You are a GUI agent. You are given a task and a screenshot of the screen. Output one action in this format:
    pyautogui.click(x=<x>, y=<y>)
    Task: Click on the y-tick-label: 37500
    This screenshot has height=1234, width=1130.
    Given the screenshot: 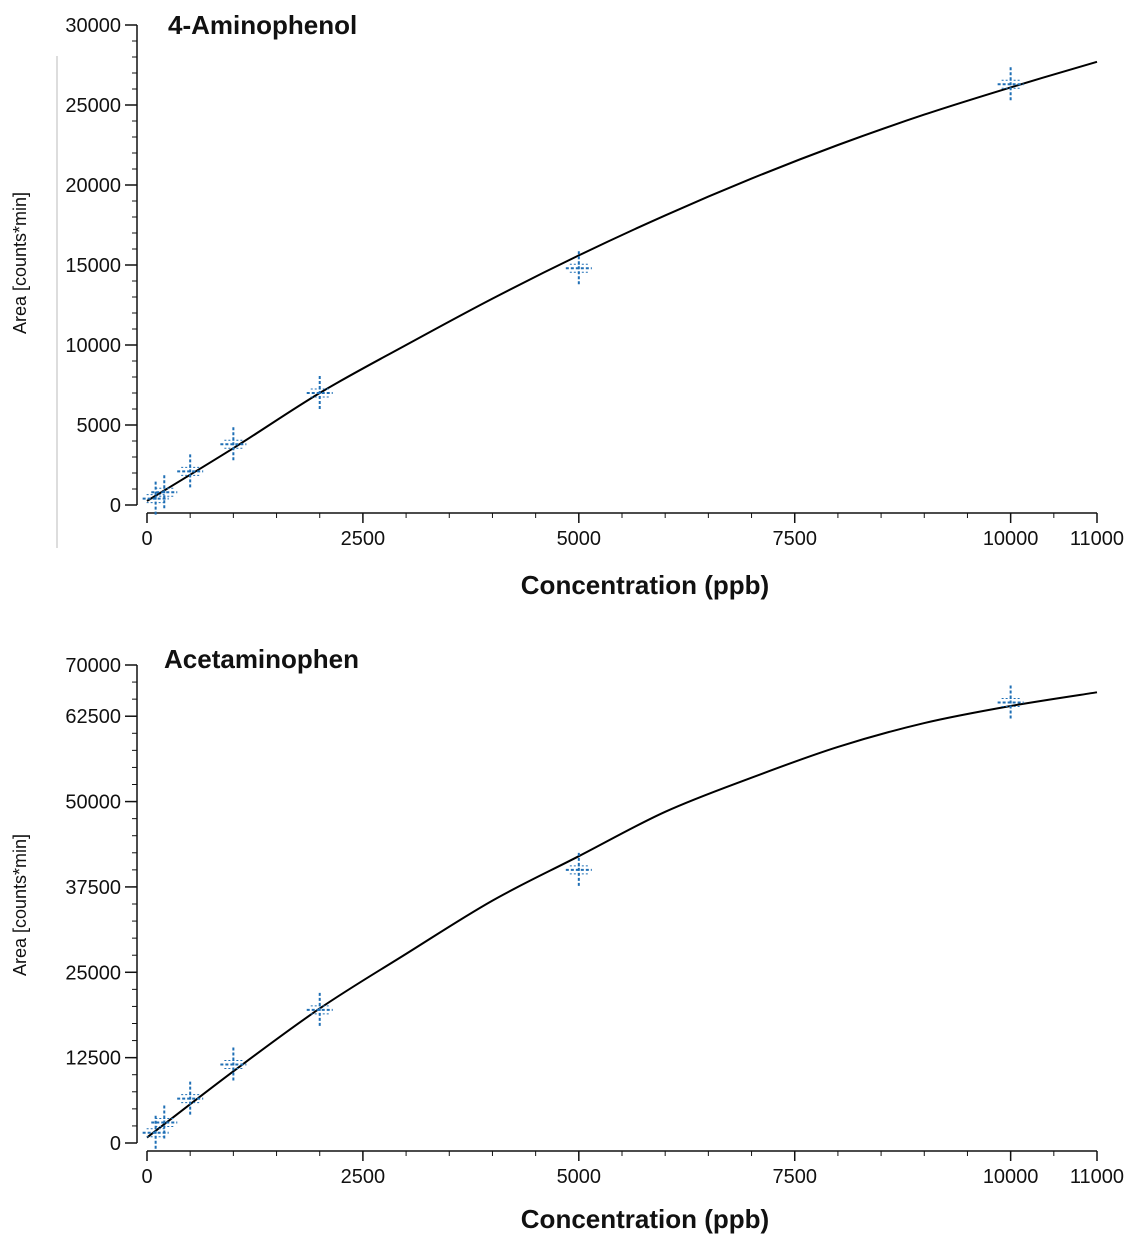 What is the action you would take?
    pyautogui.click(x=93, y=888)
    